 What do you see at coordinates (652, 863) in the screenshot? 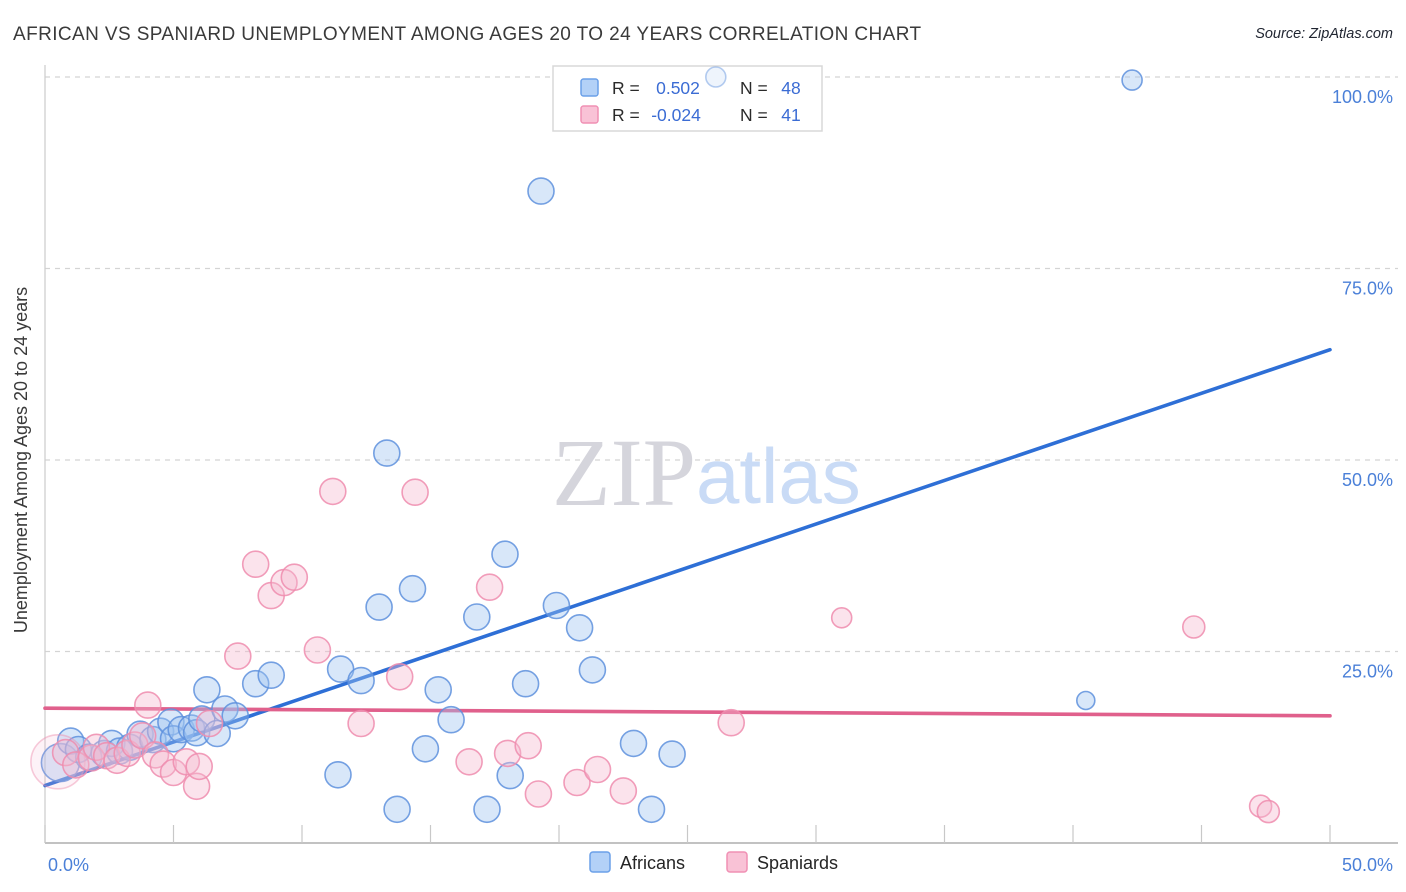
I see `bottom-legend-label-africans: Africans` at bounding box center [652, 863].